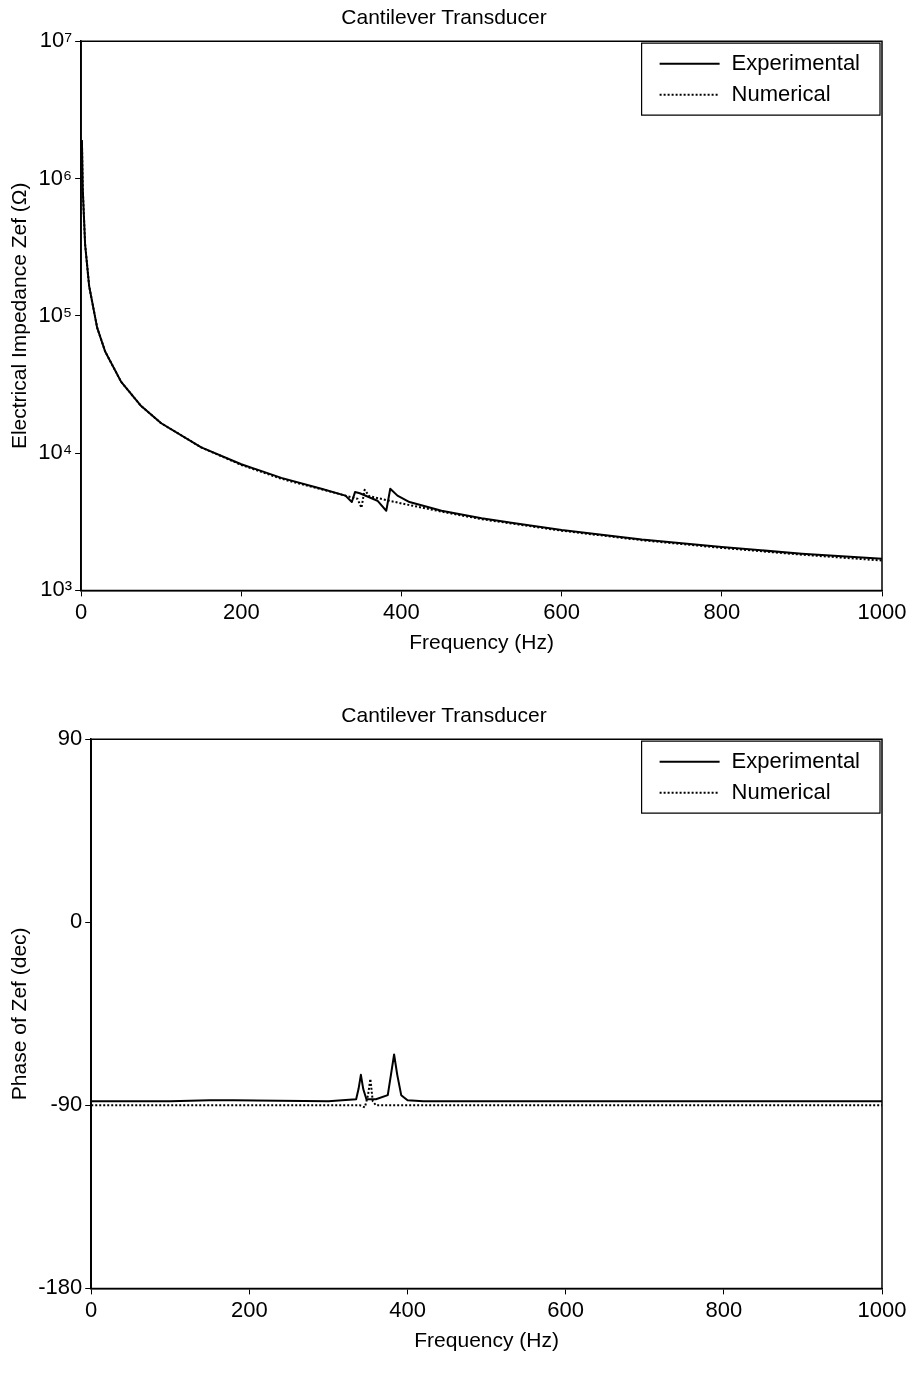 The width and height of the screenshot is (922, 1396). I want to click on y-tick-label: -180, so click(60, 1287).